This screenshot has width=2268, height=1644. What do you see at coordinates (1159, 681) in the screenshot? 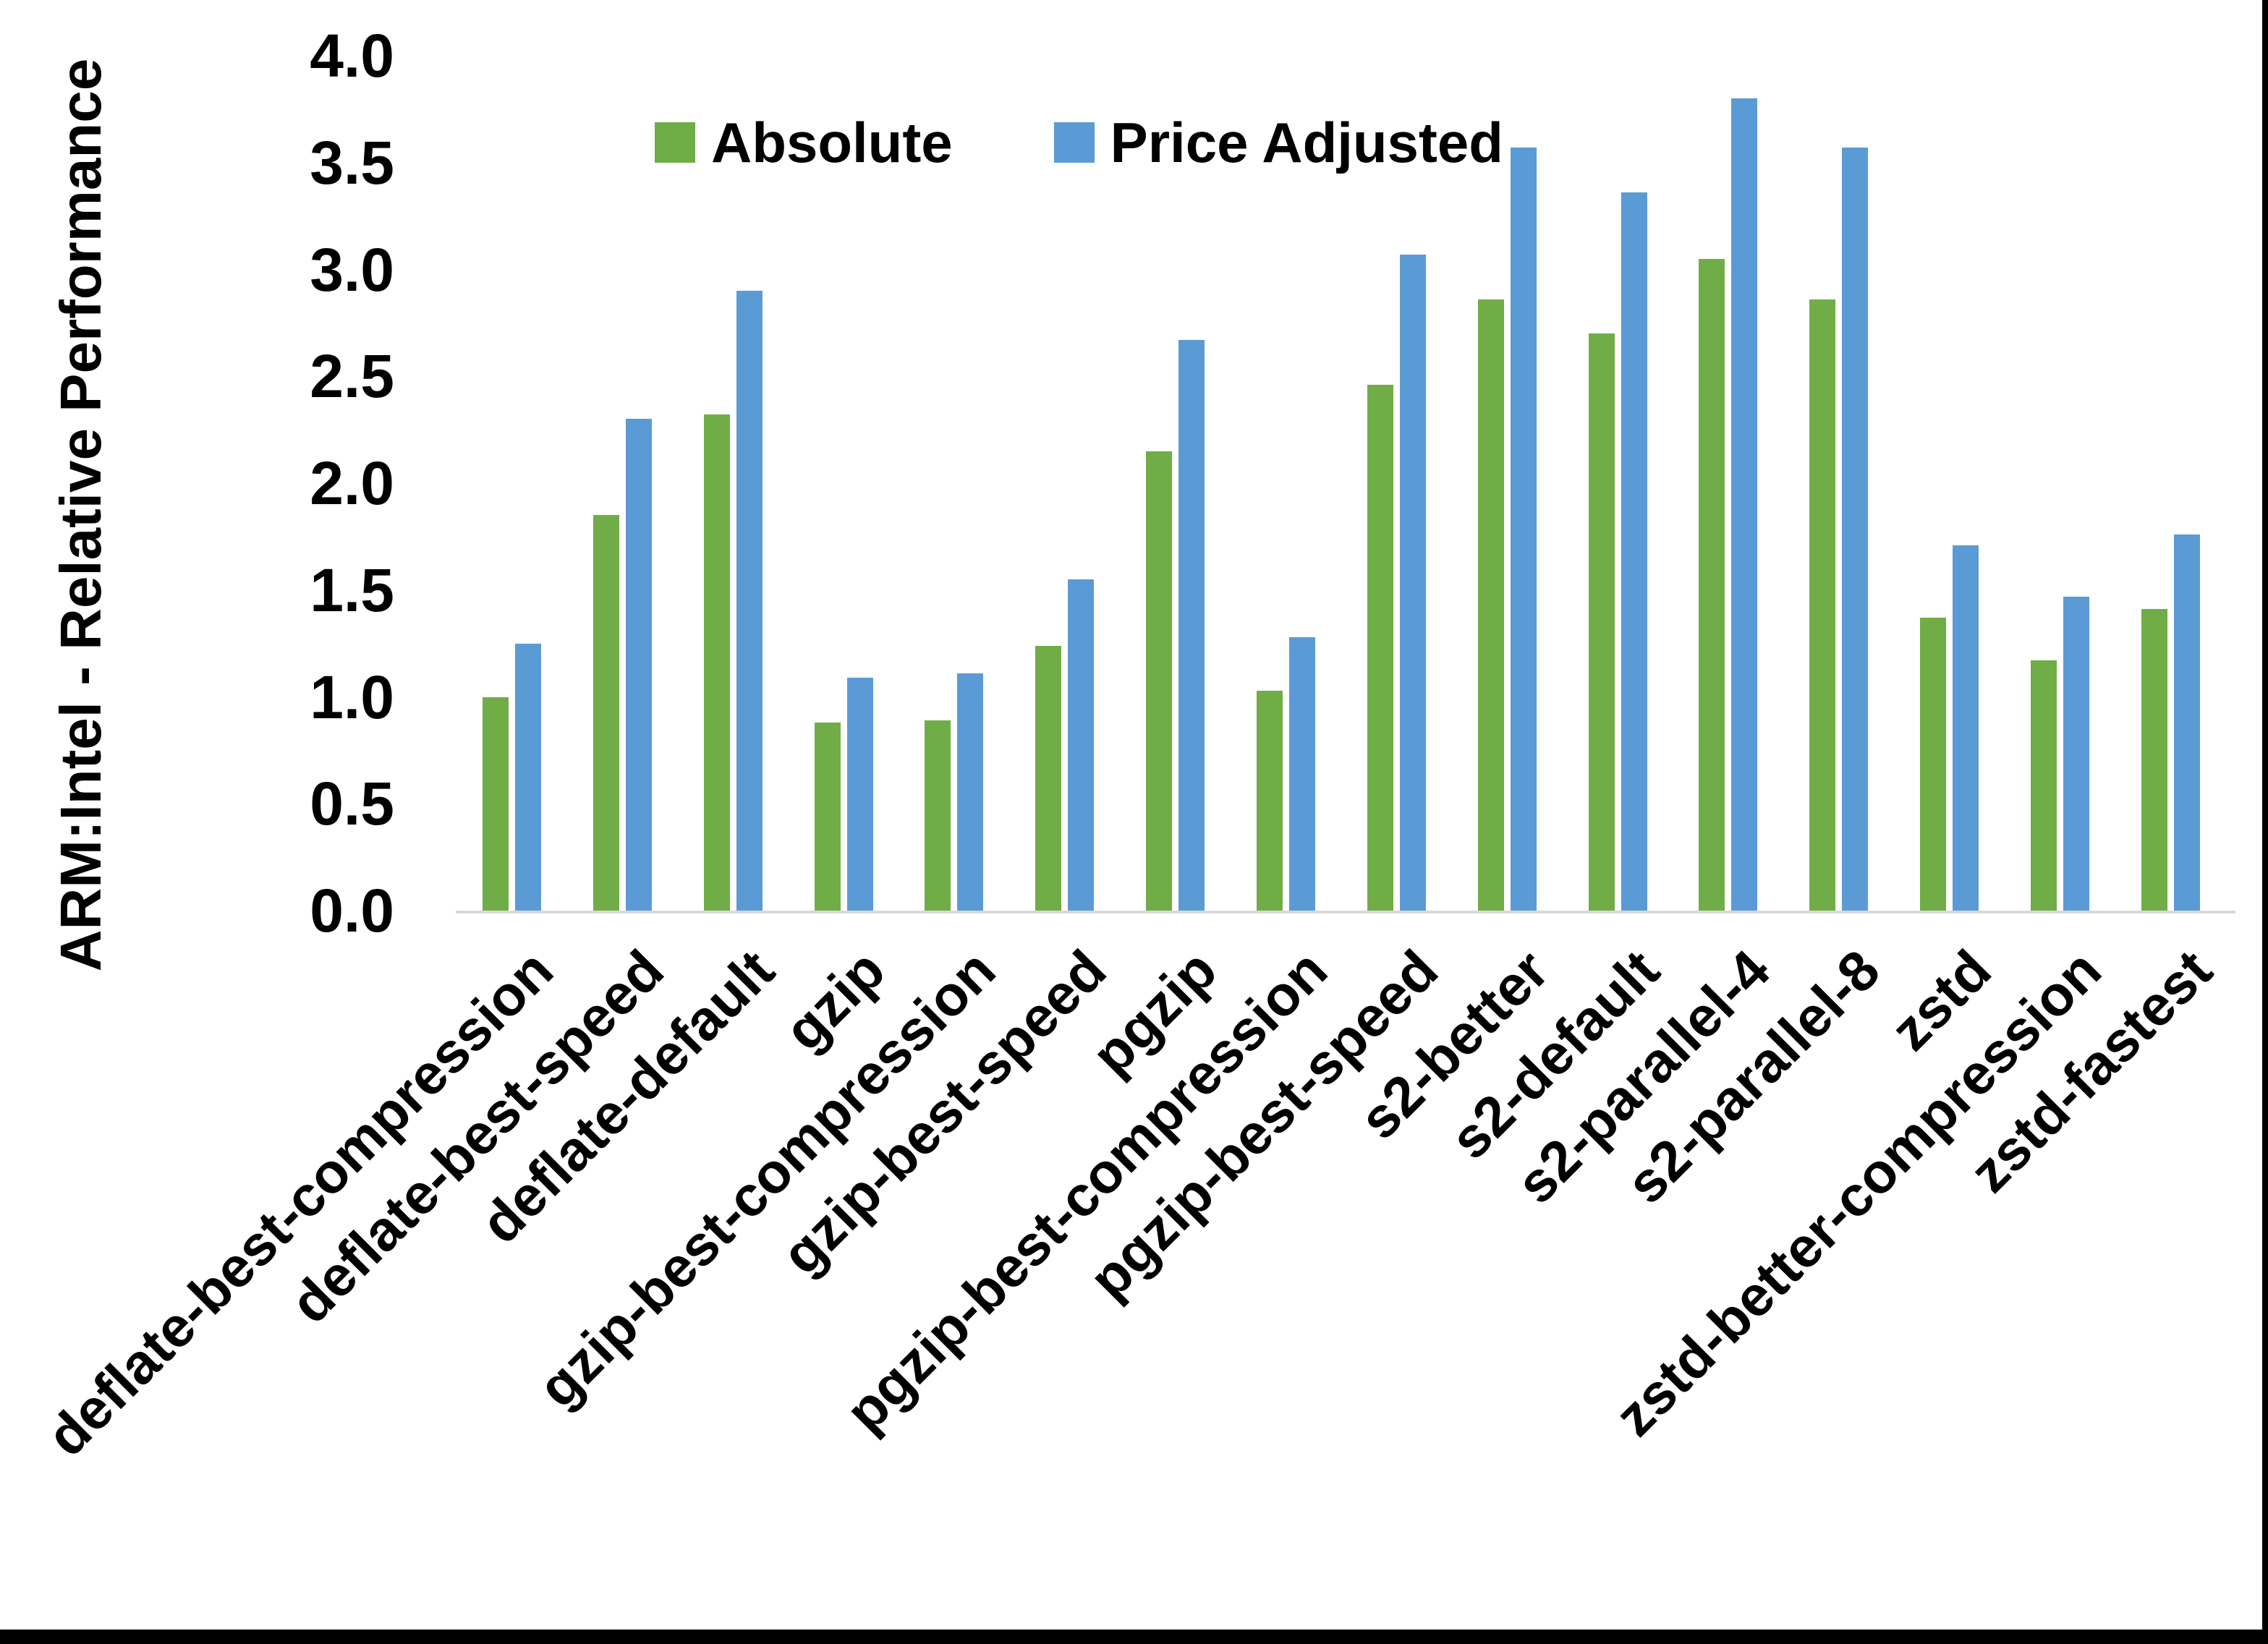
I see `bar-absolute-pgzip` at bounding box center [1159, 681].